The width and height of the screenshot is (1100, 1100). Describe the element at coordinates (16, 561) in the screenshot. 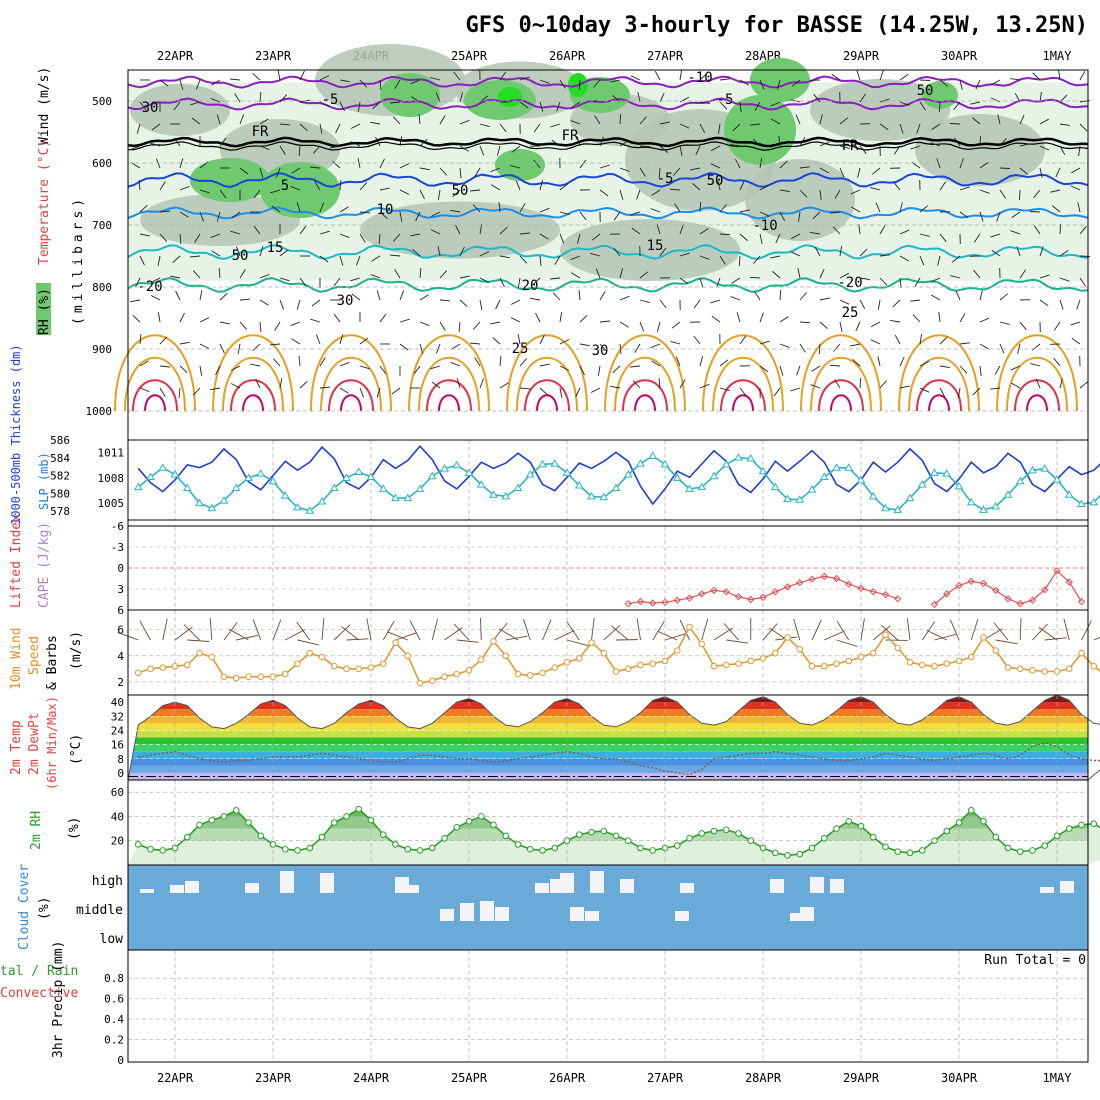

I see `lifted-index-label: Lifted Index` at that location.